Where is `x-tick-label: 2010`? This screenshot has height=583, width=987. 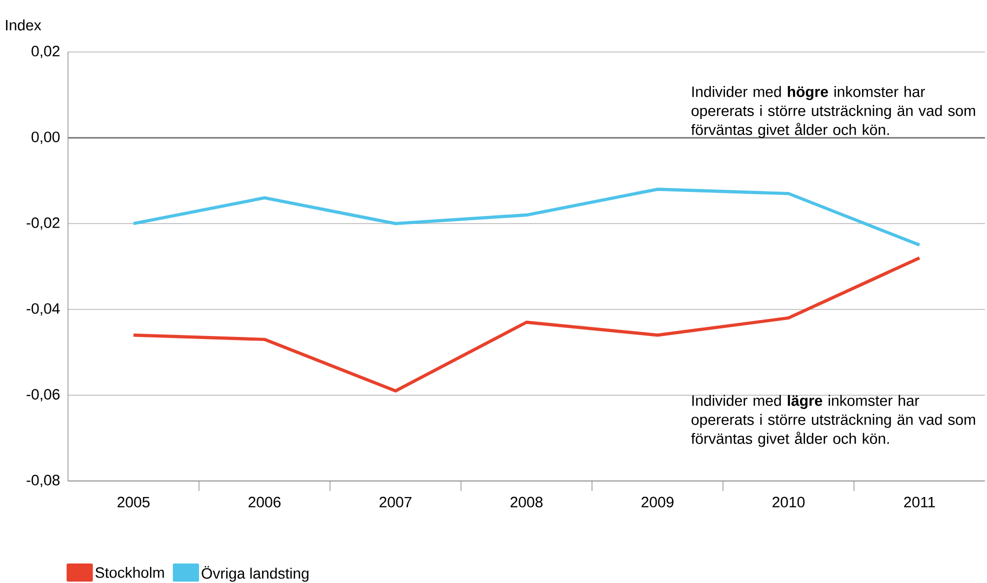
x-tick-label: 2010 is located at coordinates (788, 502).